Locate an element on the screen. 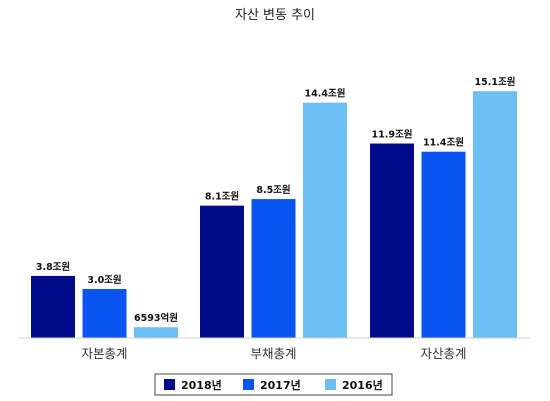  legend-label-3: 2016년 is located at coordinates (362, 385).